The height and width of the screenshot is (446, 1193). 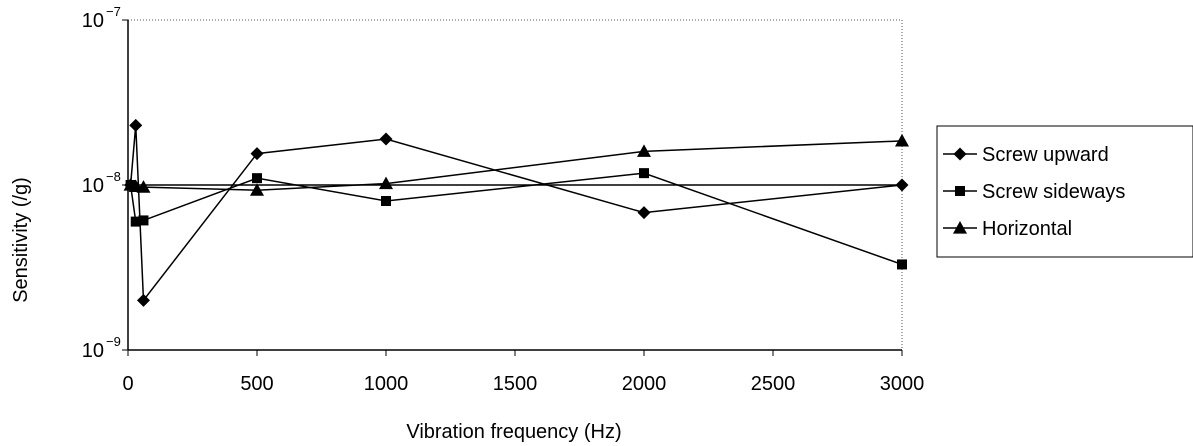 I want to click on x-tick-label: 0, so click(x=127, y=384).